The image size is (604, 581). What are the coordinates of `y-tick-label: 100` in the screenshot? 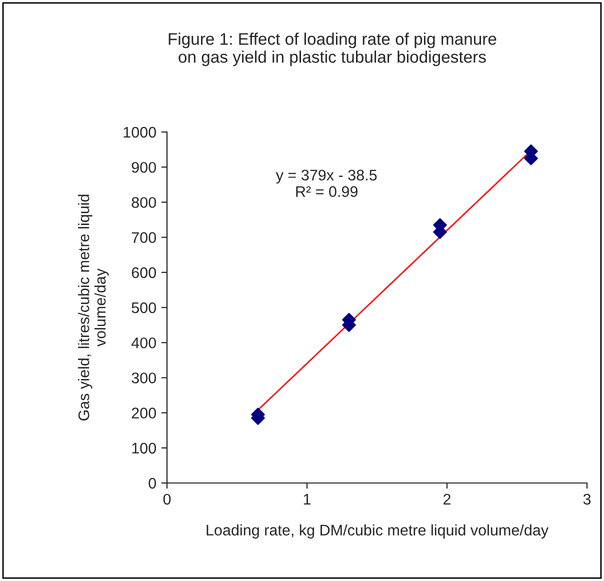 It's located at (144, 448).